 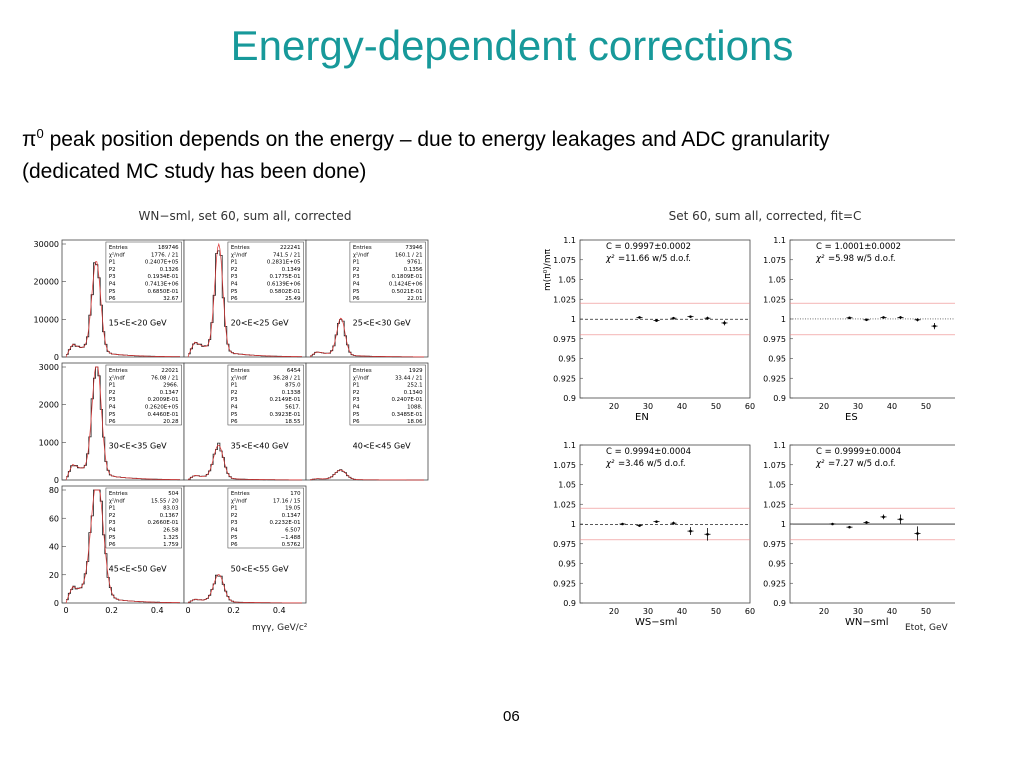 What do you see at coordinates (291, 538) in the screenshot?
I see `stats-value: −1.488` at bounding box center [291, 538].